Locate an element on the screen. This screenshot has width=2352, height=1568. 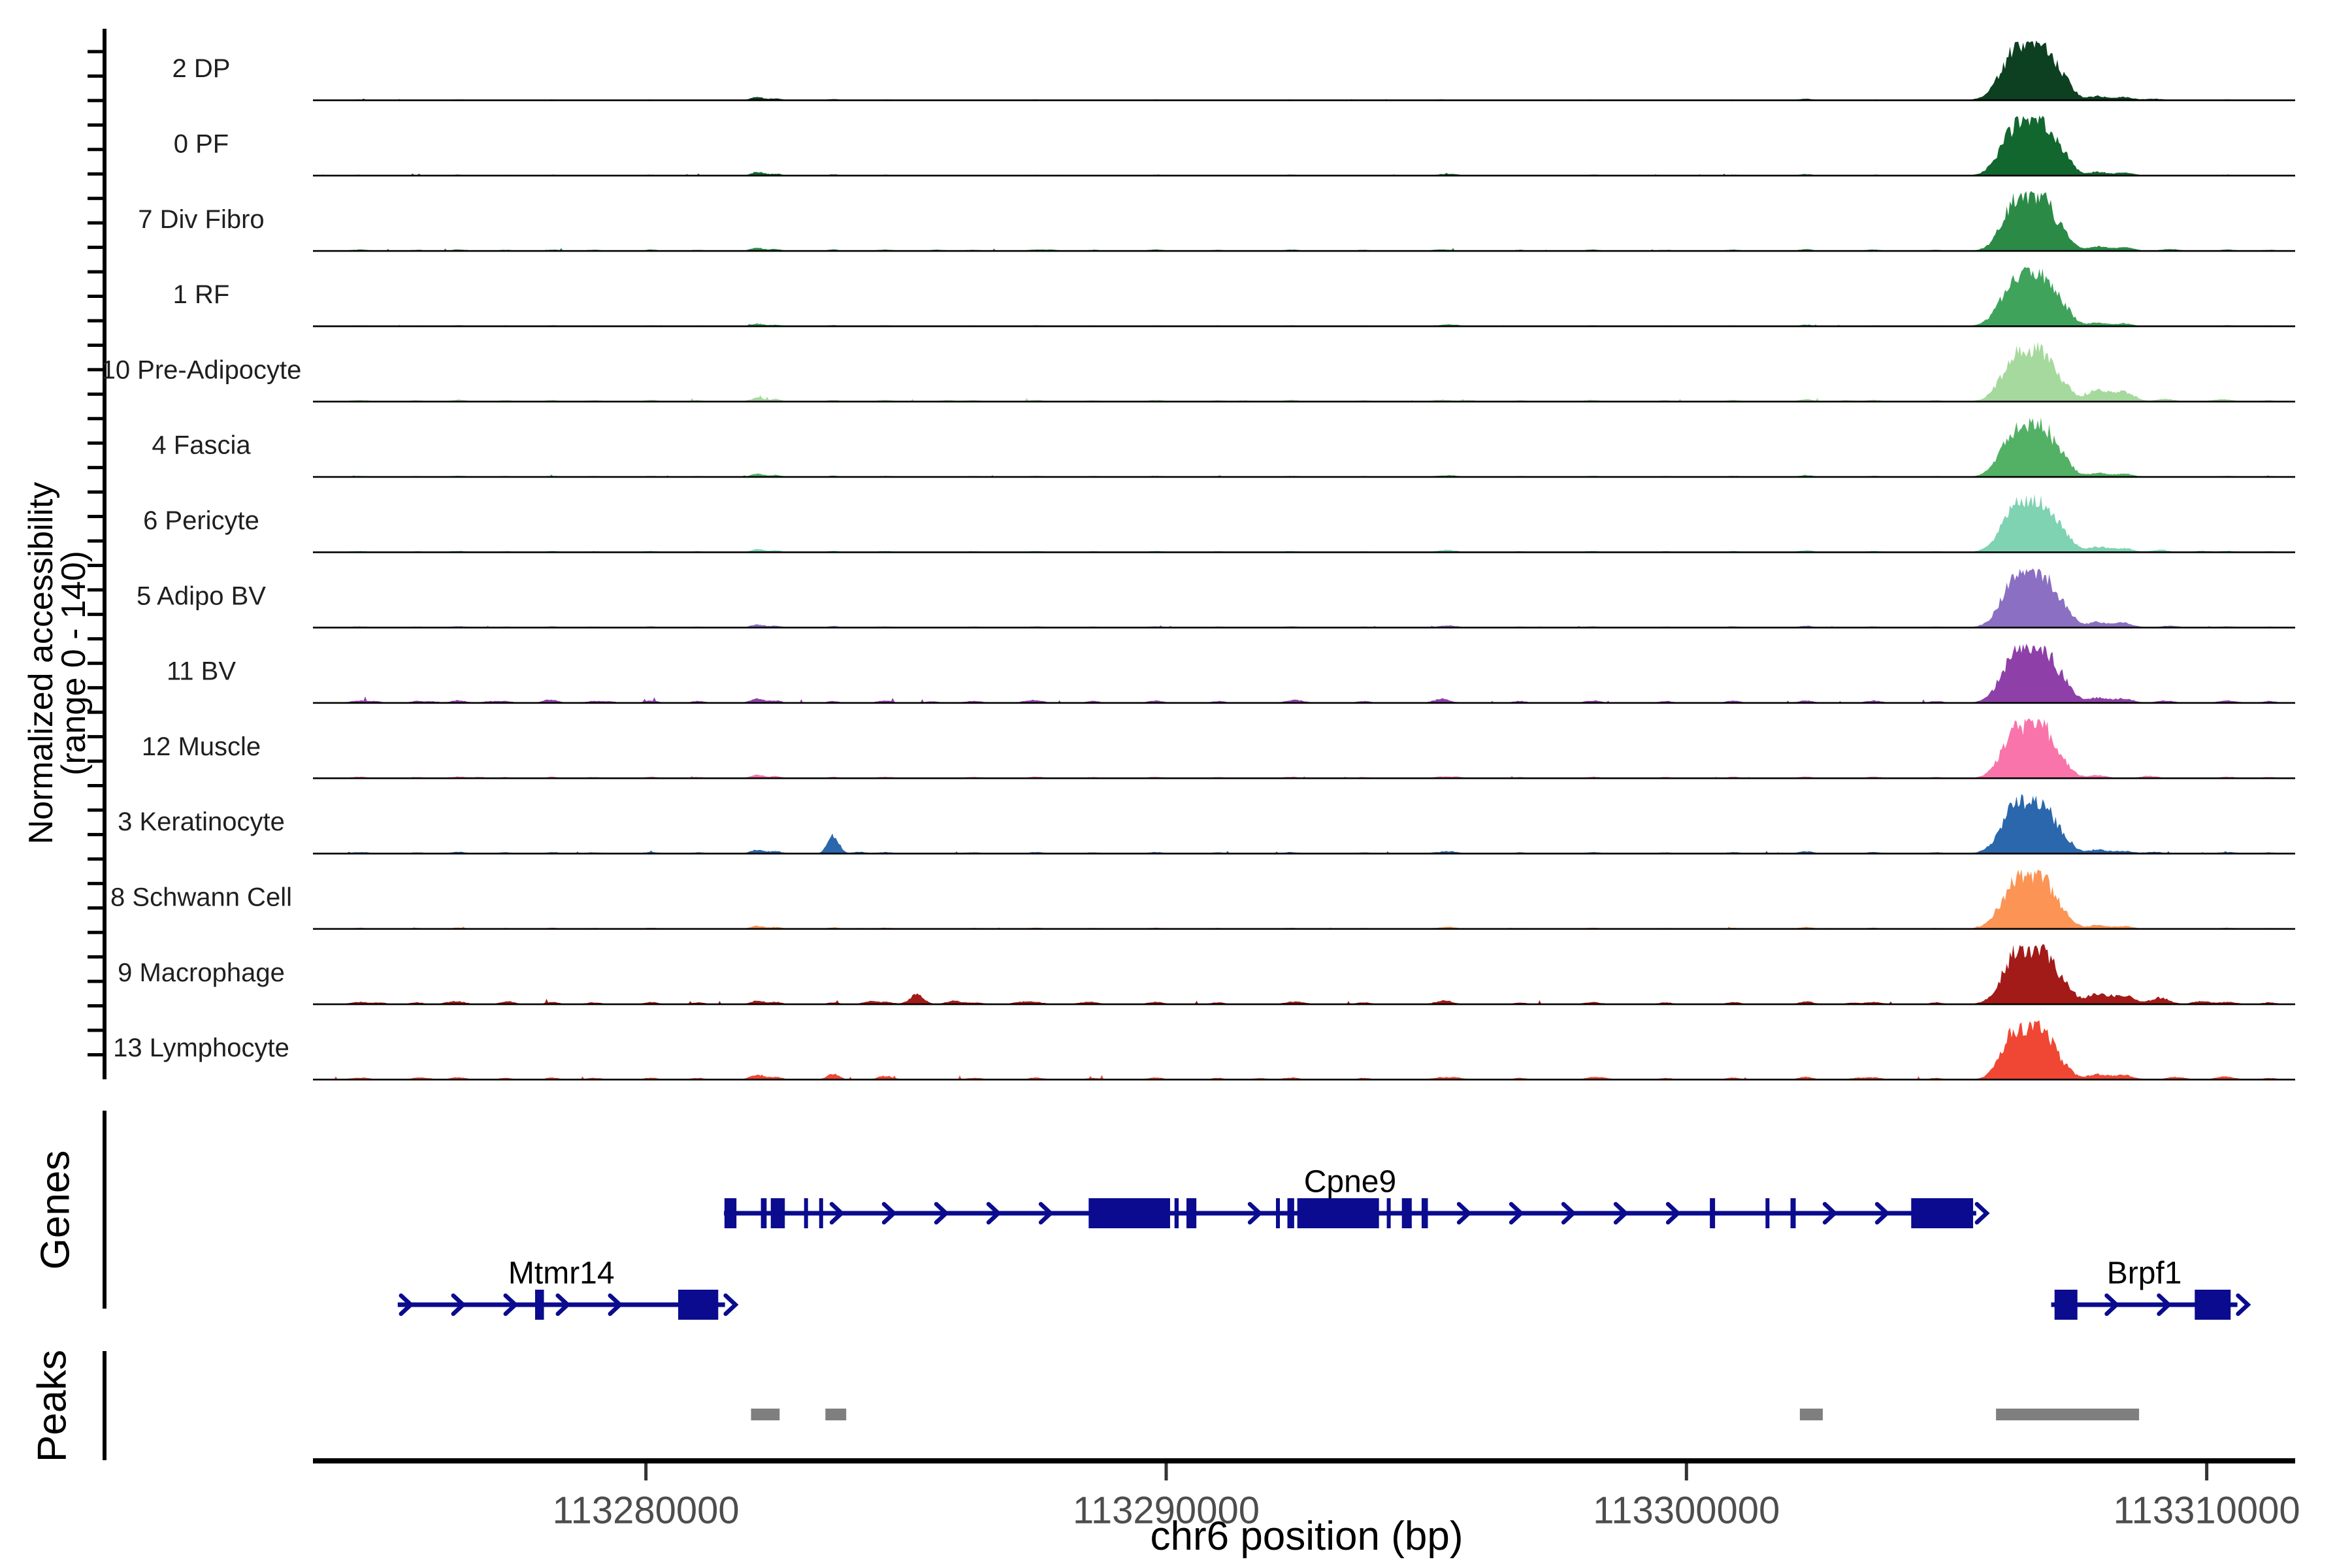
x-axis-line is located at coordinates (1304, 1460).